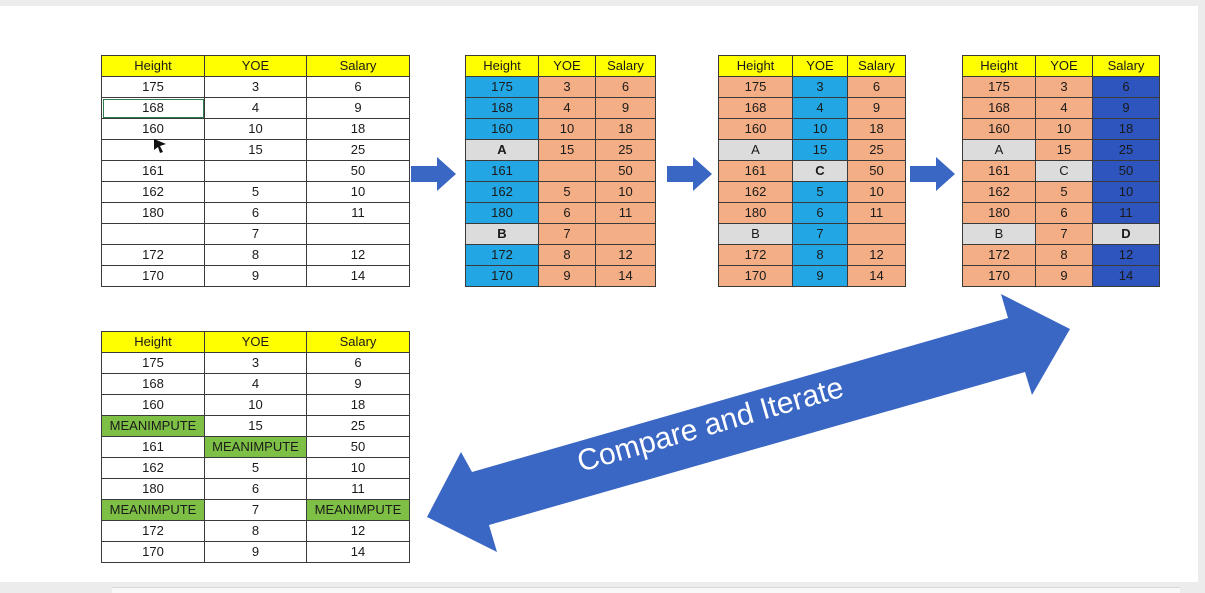 This screenshot has height=593, width=1205. I want to click on cell-height: 175, so click(153, 87).